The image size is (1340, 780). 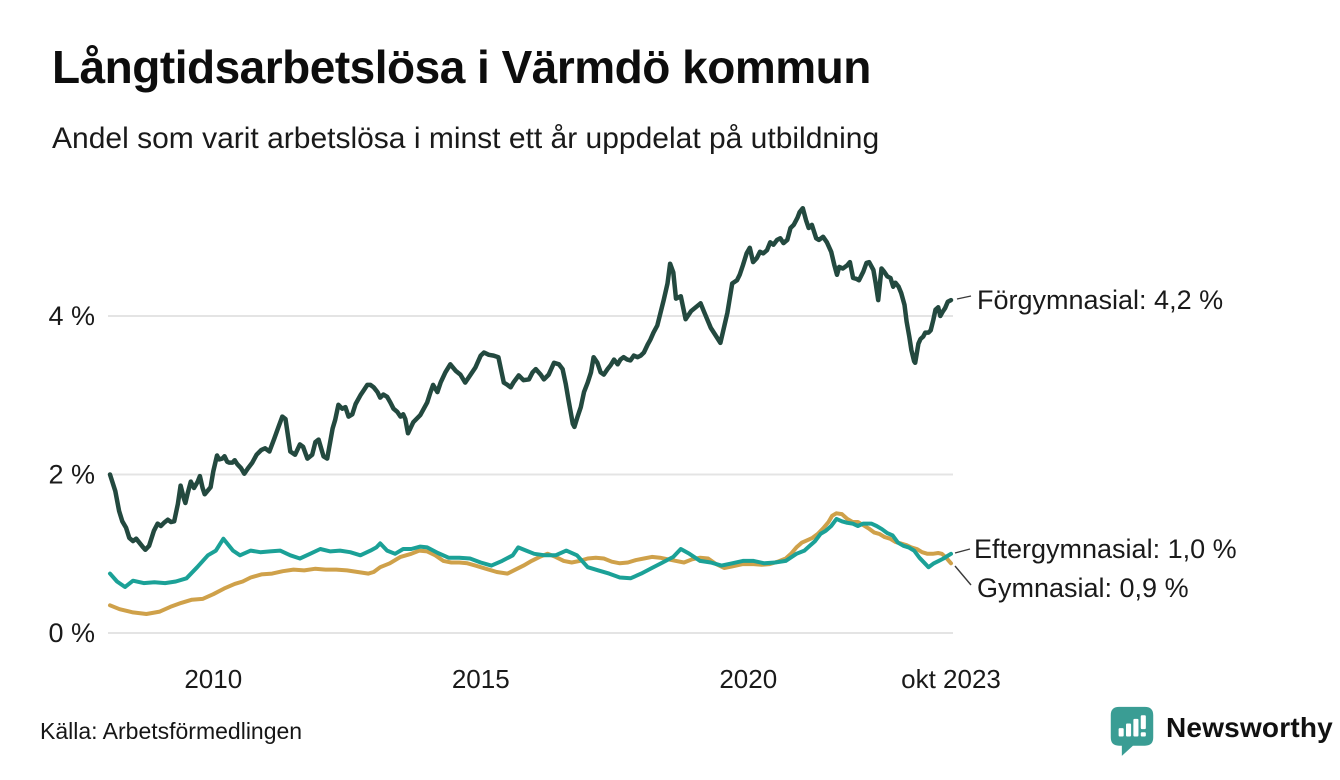 I want to click on series-line-eftergymnasial, so click(x=530, y=552).